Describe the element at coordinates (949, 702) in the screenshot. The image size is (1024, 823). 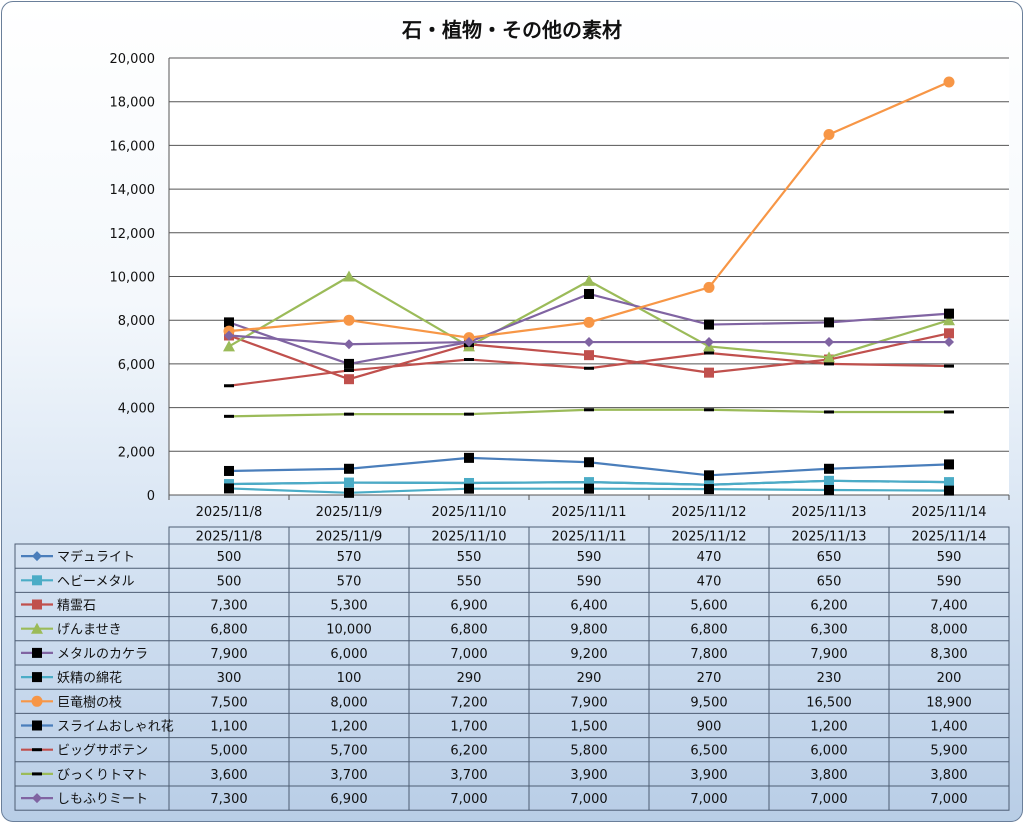
I see `table-cell: 18,900` at that location.